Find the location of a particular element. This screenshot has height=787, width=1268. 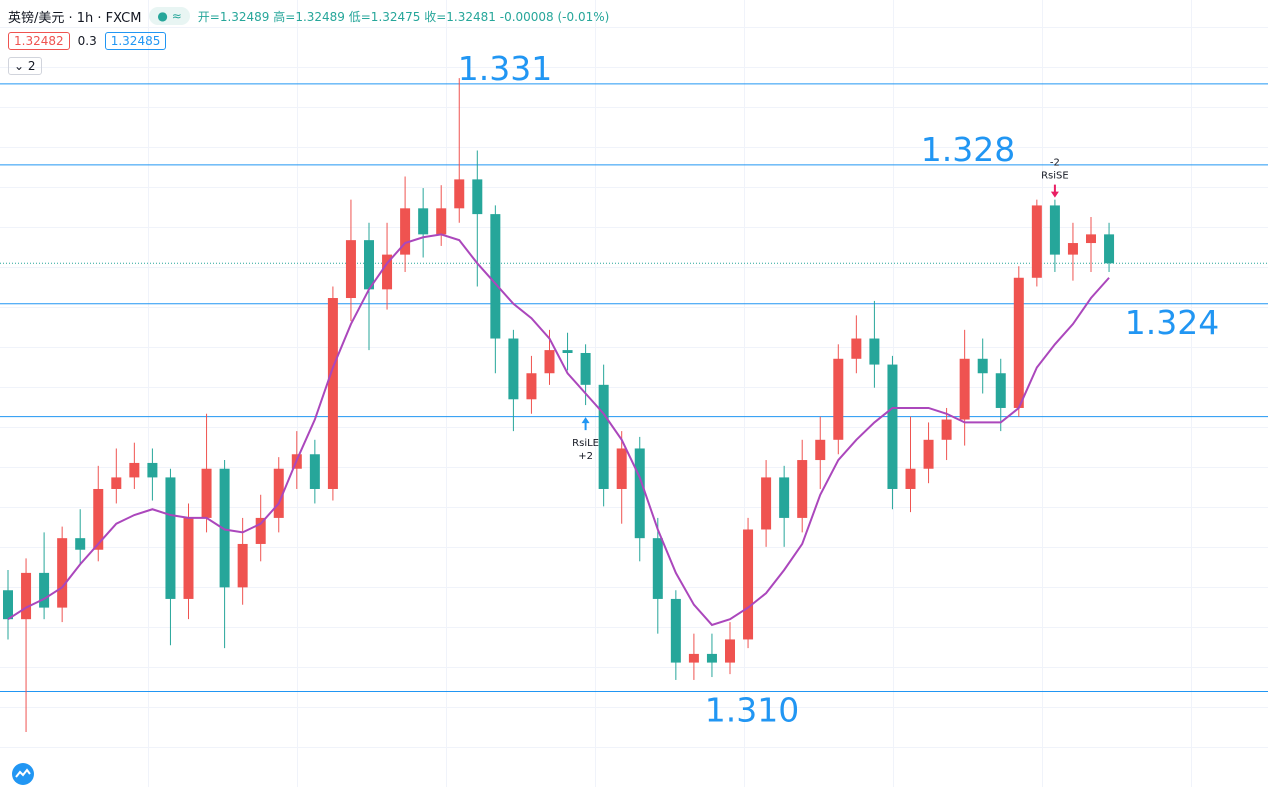

level-label: 1.328 is located at coordinates (968, 149).